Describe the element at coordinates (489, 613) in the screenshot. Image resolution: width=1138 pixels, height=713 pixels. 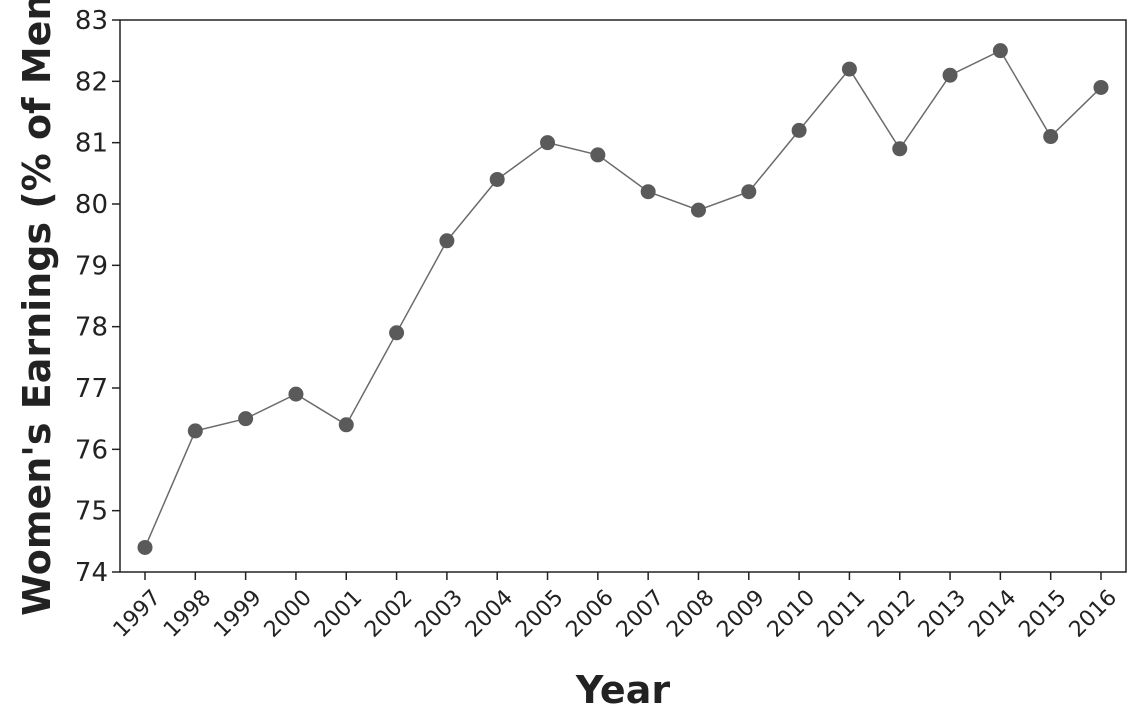
I see `x-tick-label: 2004` at that location.